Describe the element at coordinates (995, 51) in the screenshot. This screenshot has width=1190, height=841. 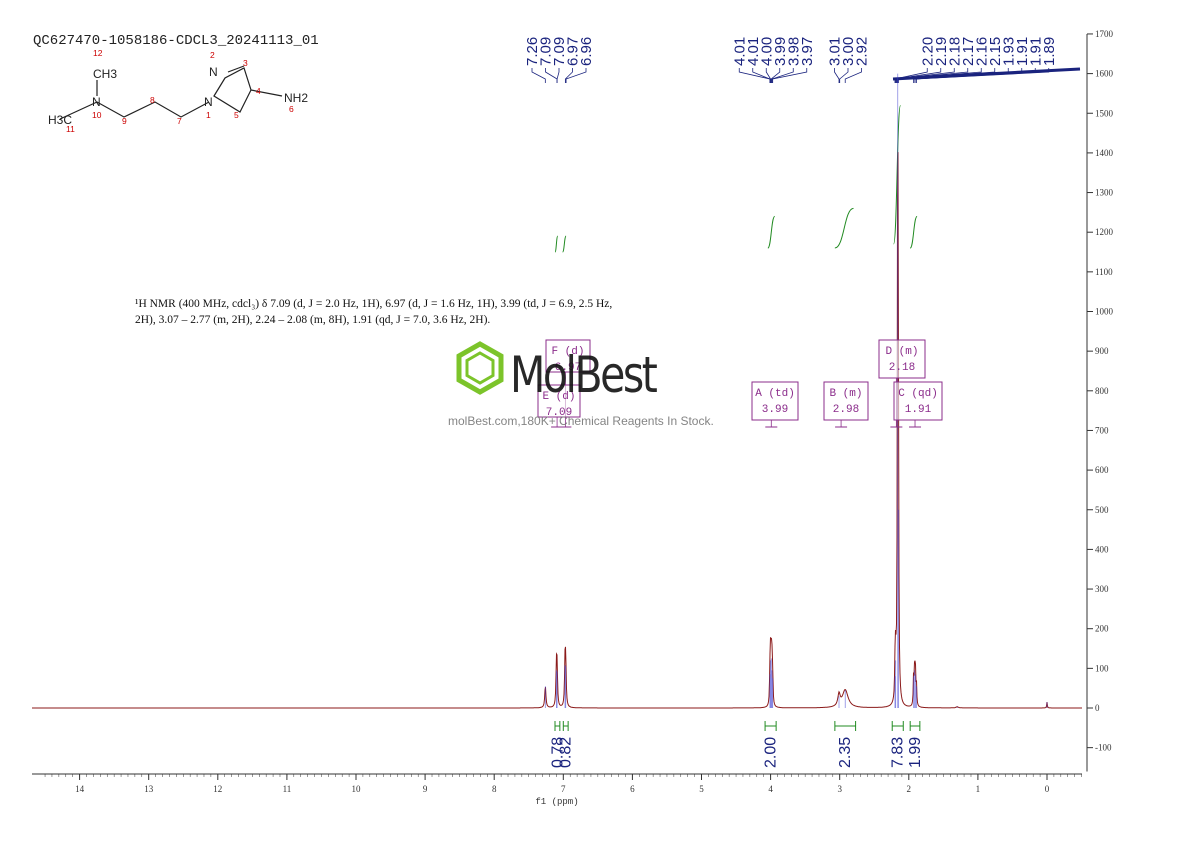
I see `peak-shift-label: 2.15` at that location.